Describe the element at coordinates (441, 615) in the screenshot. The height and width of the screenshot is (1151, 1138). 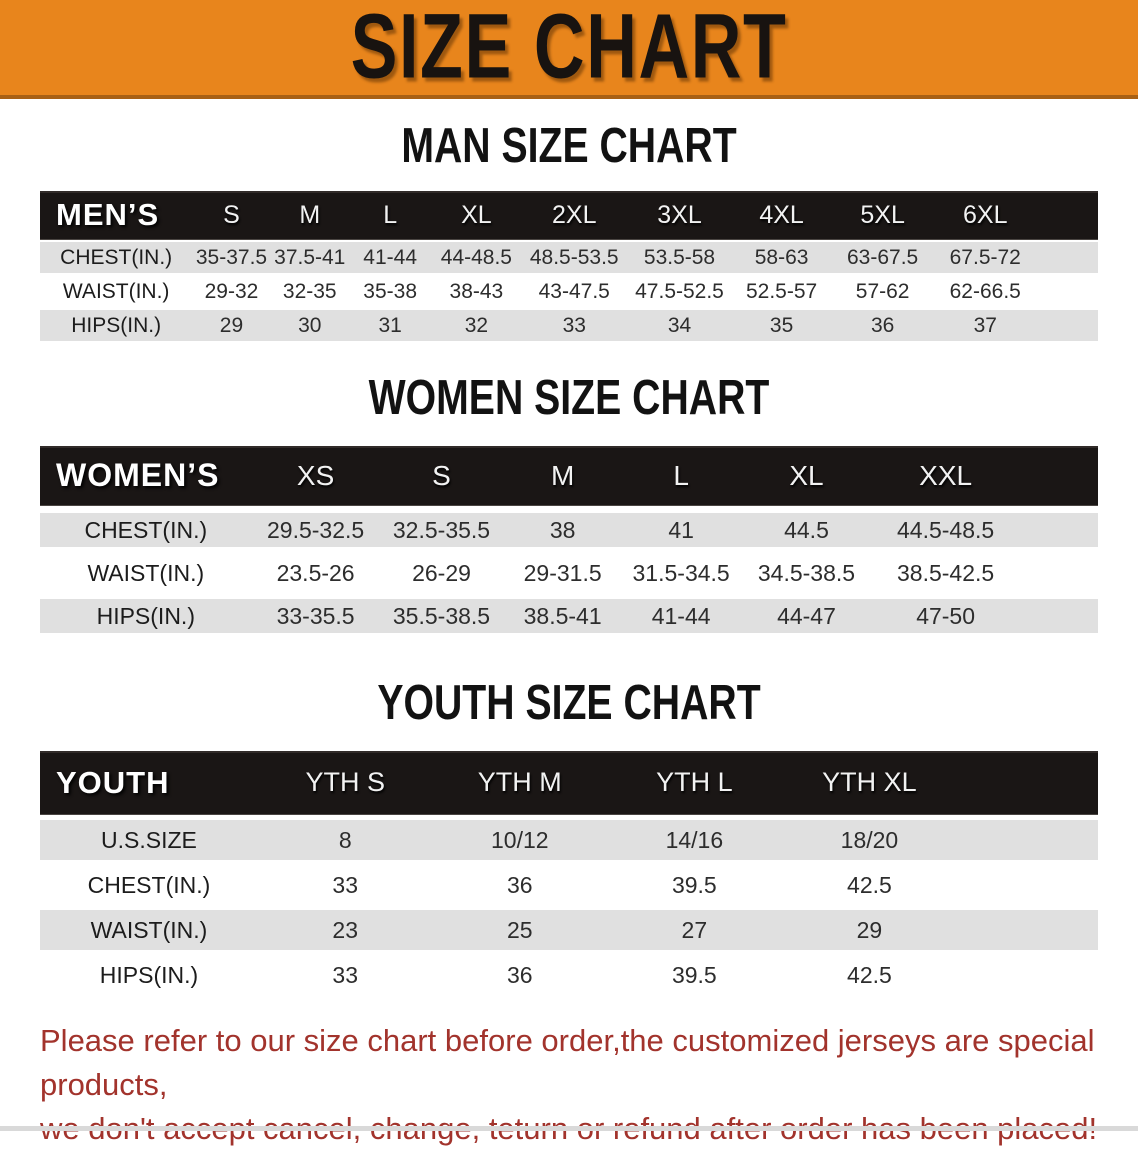
I see `size-cell: 35.5-38.5` at that location.